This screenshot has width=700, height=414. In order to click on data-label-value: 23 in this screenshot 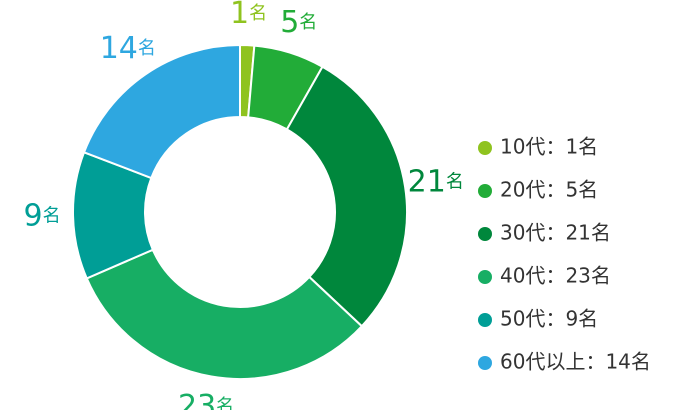, I will do `click(197, 399)`.